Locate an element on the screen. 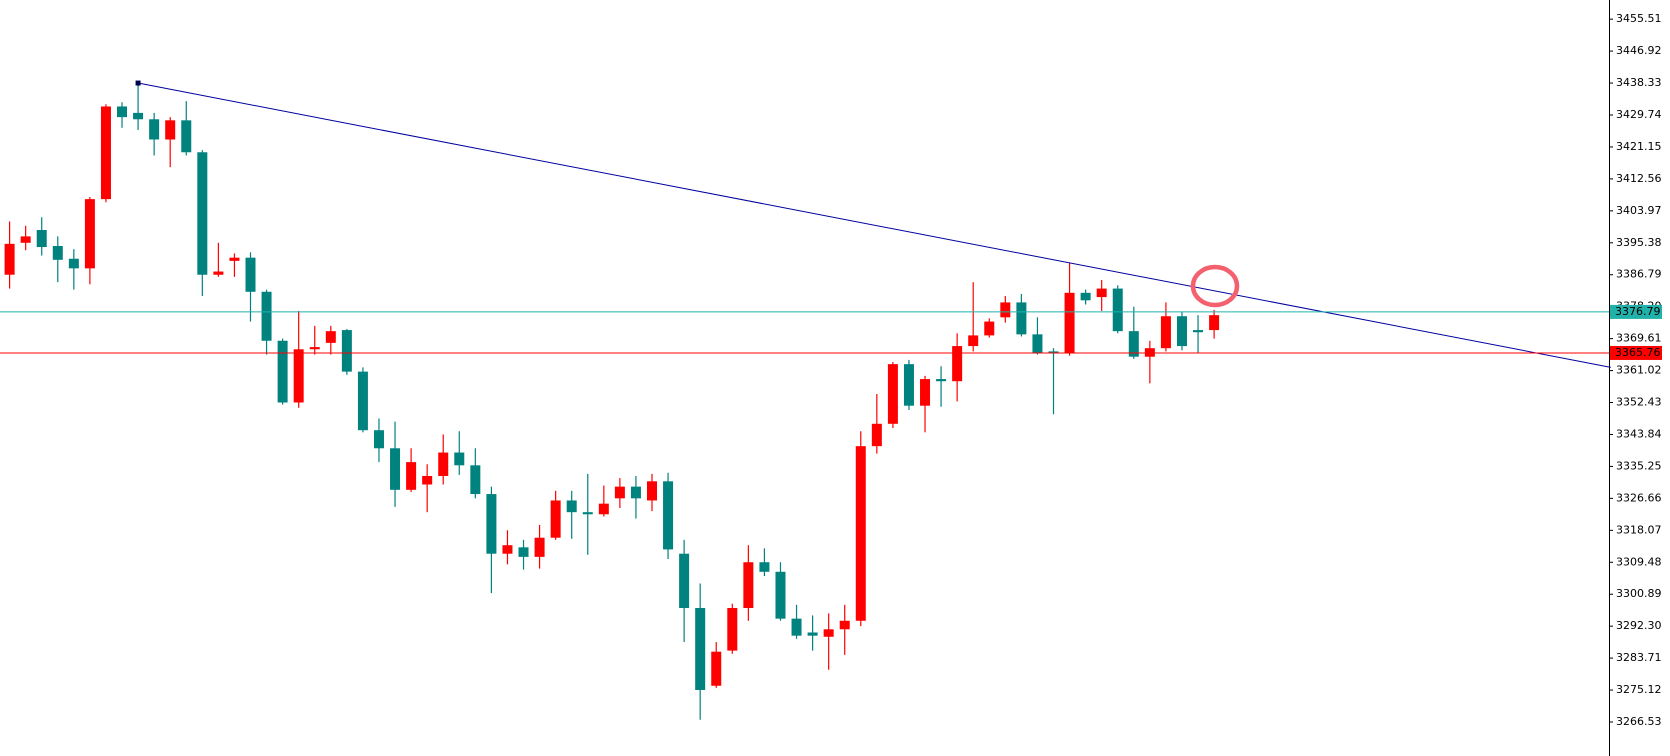  y-tick-label: 3421.15 is located at coordinates (1639, 146).